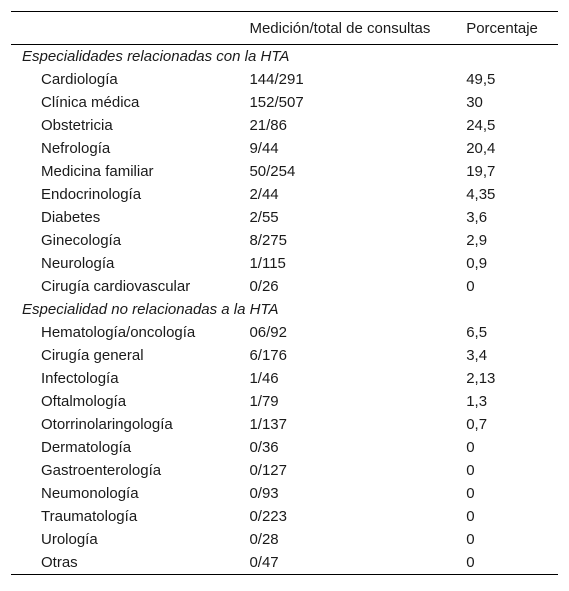  What do you see at coordinates (276, 79) in the screenshot?
I see `measurement-cell: 144/291` at bounding box center [276, 79].